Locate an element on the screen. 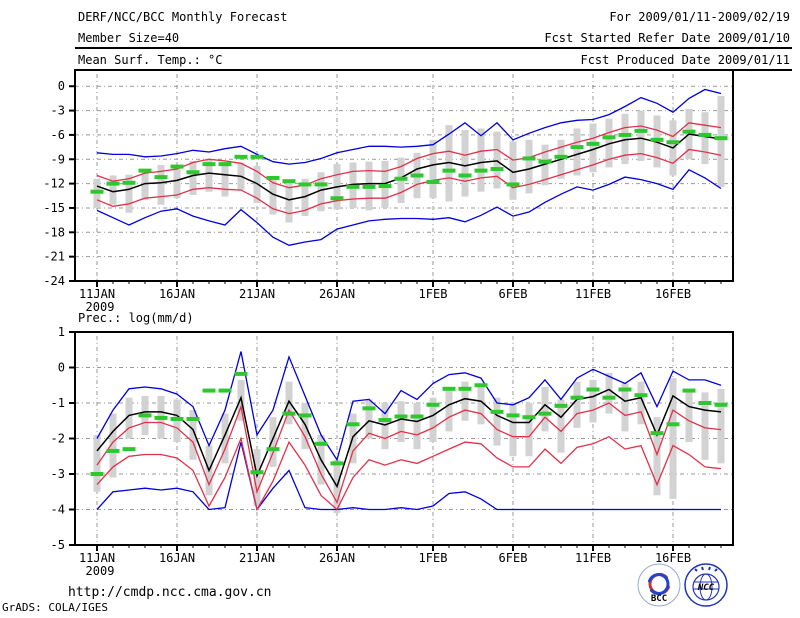 This screenshot has width=800, height=618. series-line-ensemble-min is located at coordinates (408, 476).